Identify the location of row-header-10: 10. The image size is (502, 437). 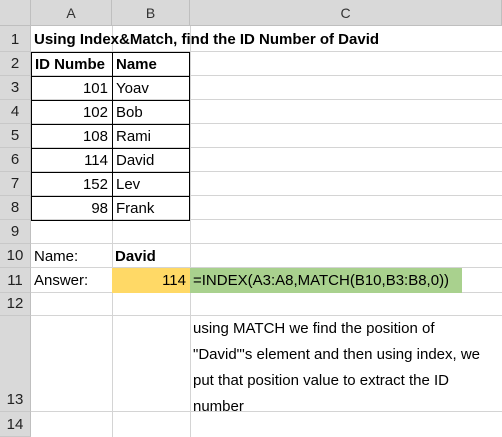
(15, 256).